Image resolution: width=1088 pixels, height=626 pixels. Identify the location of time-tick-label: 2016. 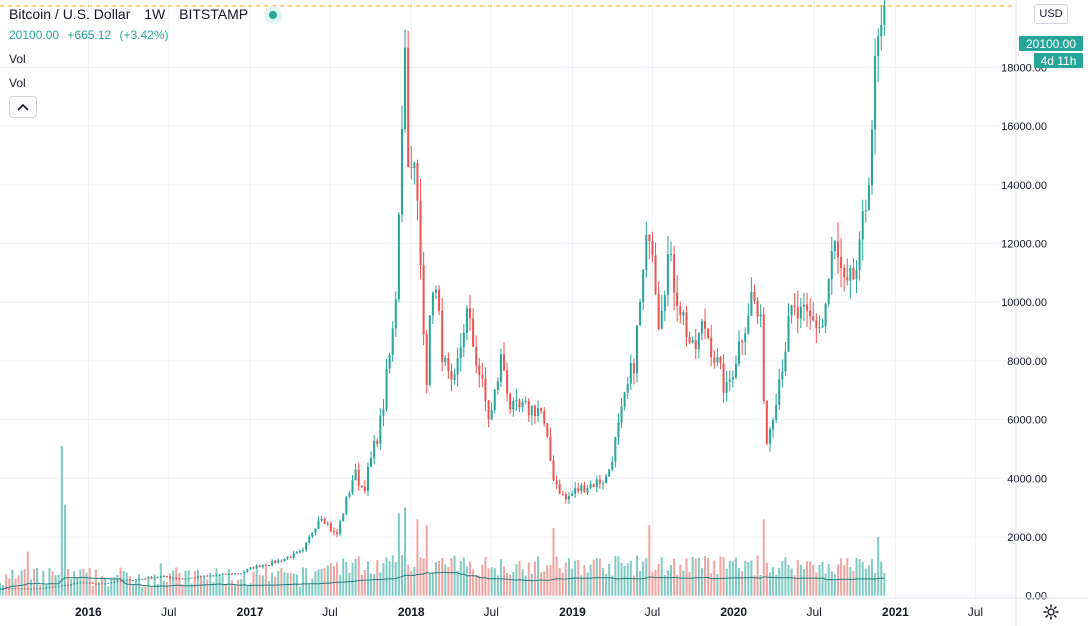
(88, 612).